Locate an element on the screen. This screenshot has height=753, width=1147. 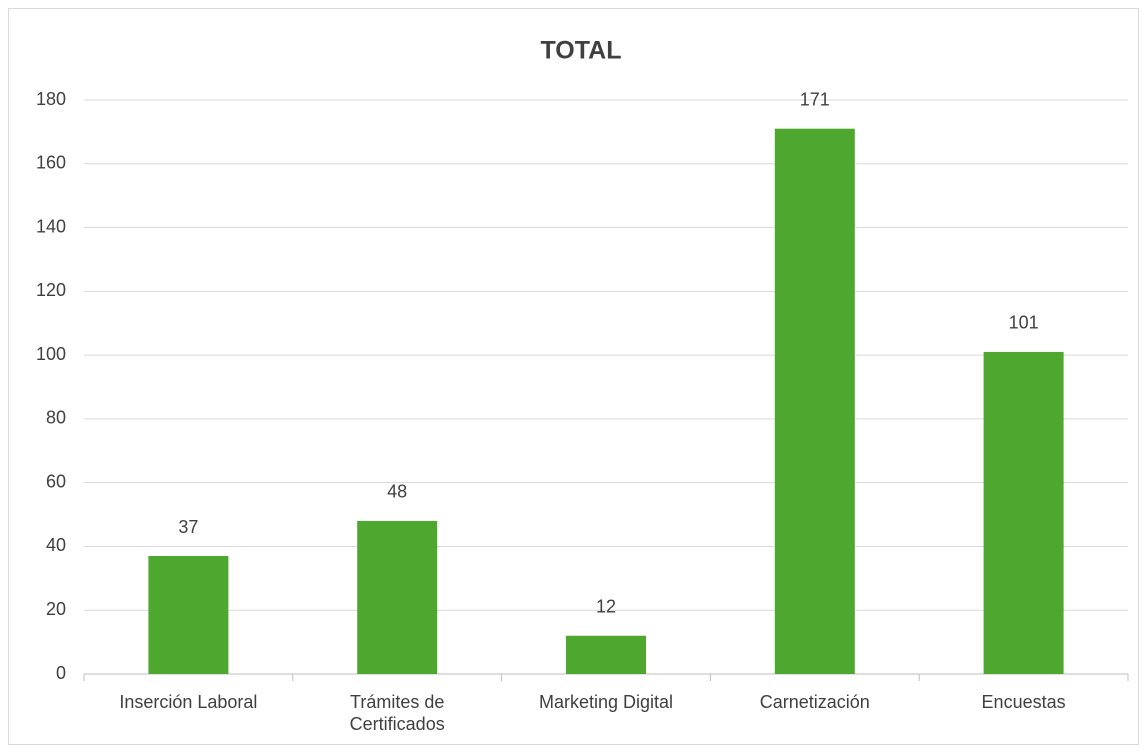
y-tick-label: 20 is located at coordinates (56, 609).